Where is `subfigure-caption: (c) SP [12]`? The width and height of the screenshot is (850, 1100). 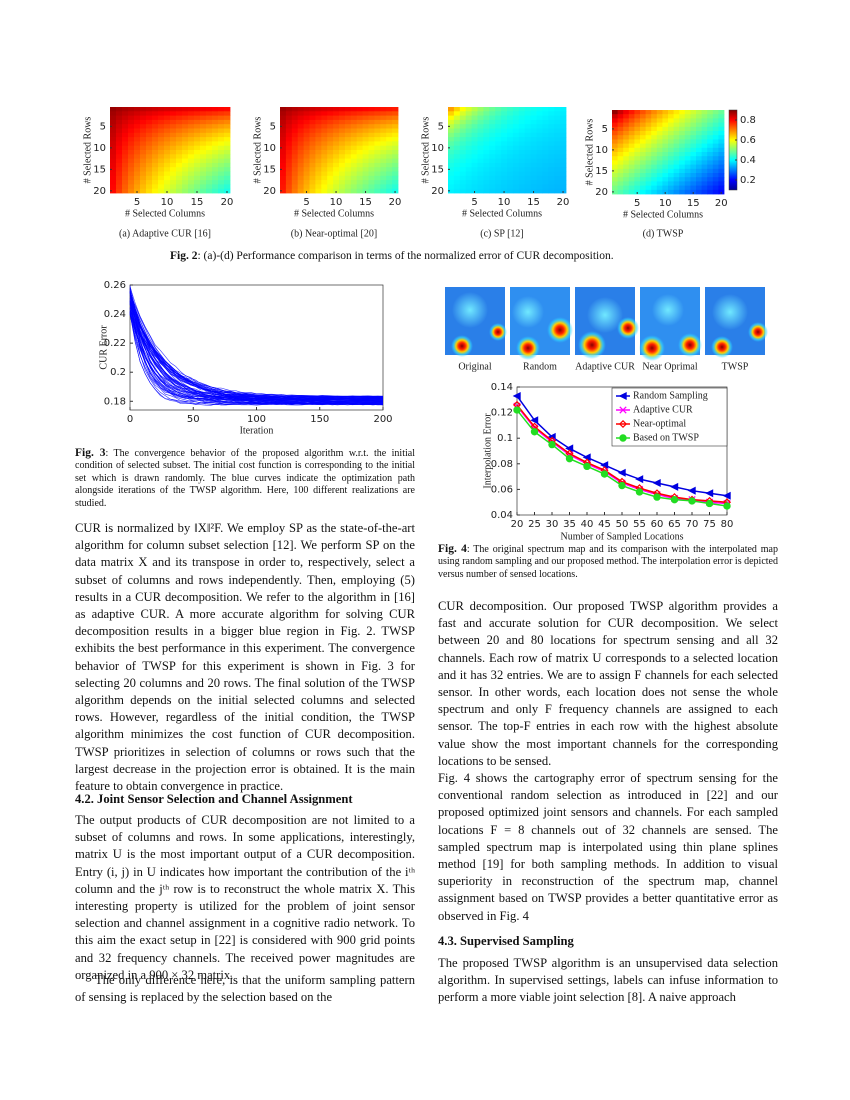
subfigure-caption: (c) SP [12] is located at coordinates (502, 233).